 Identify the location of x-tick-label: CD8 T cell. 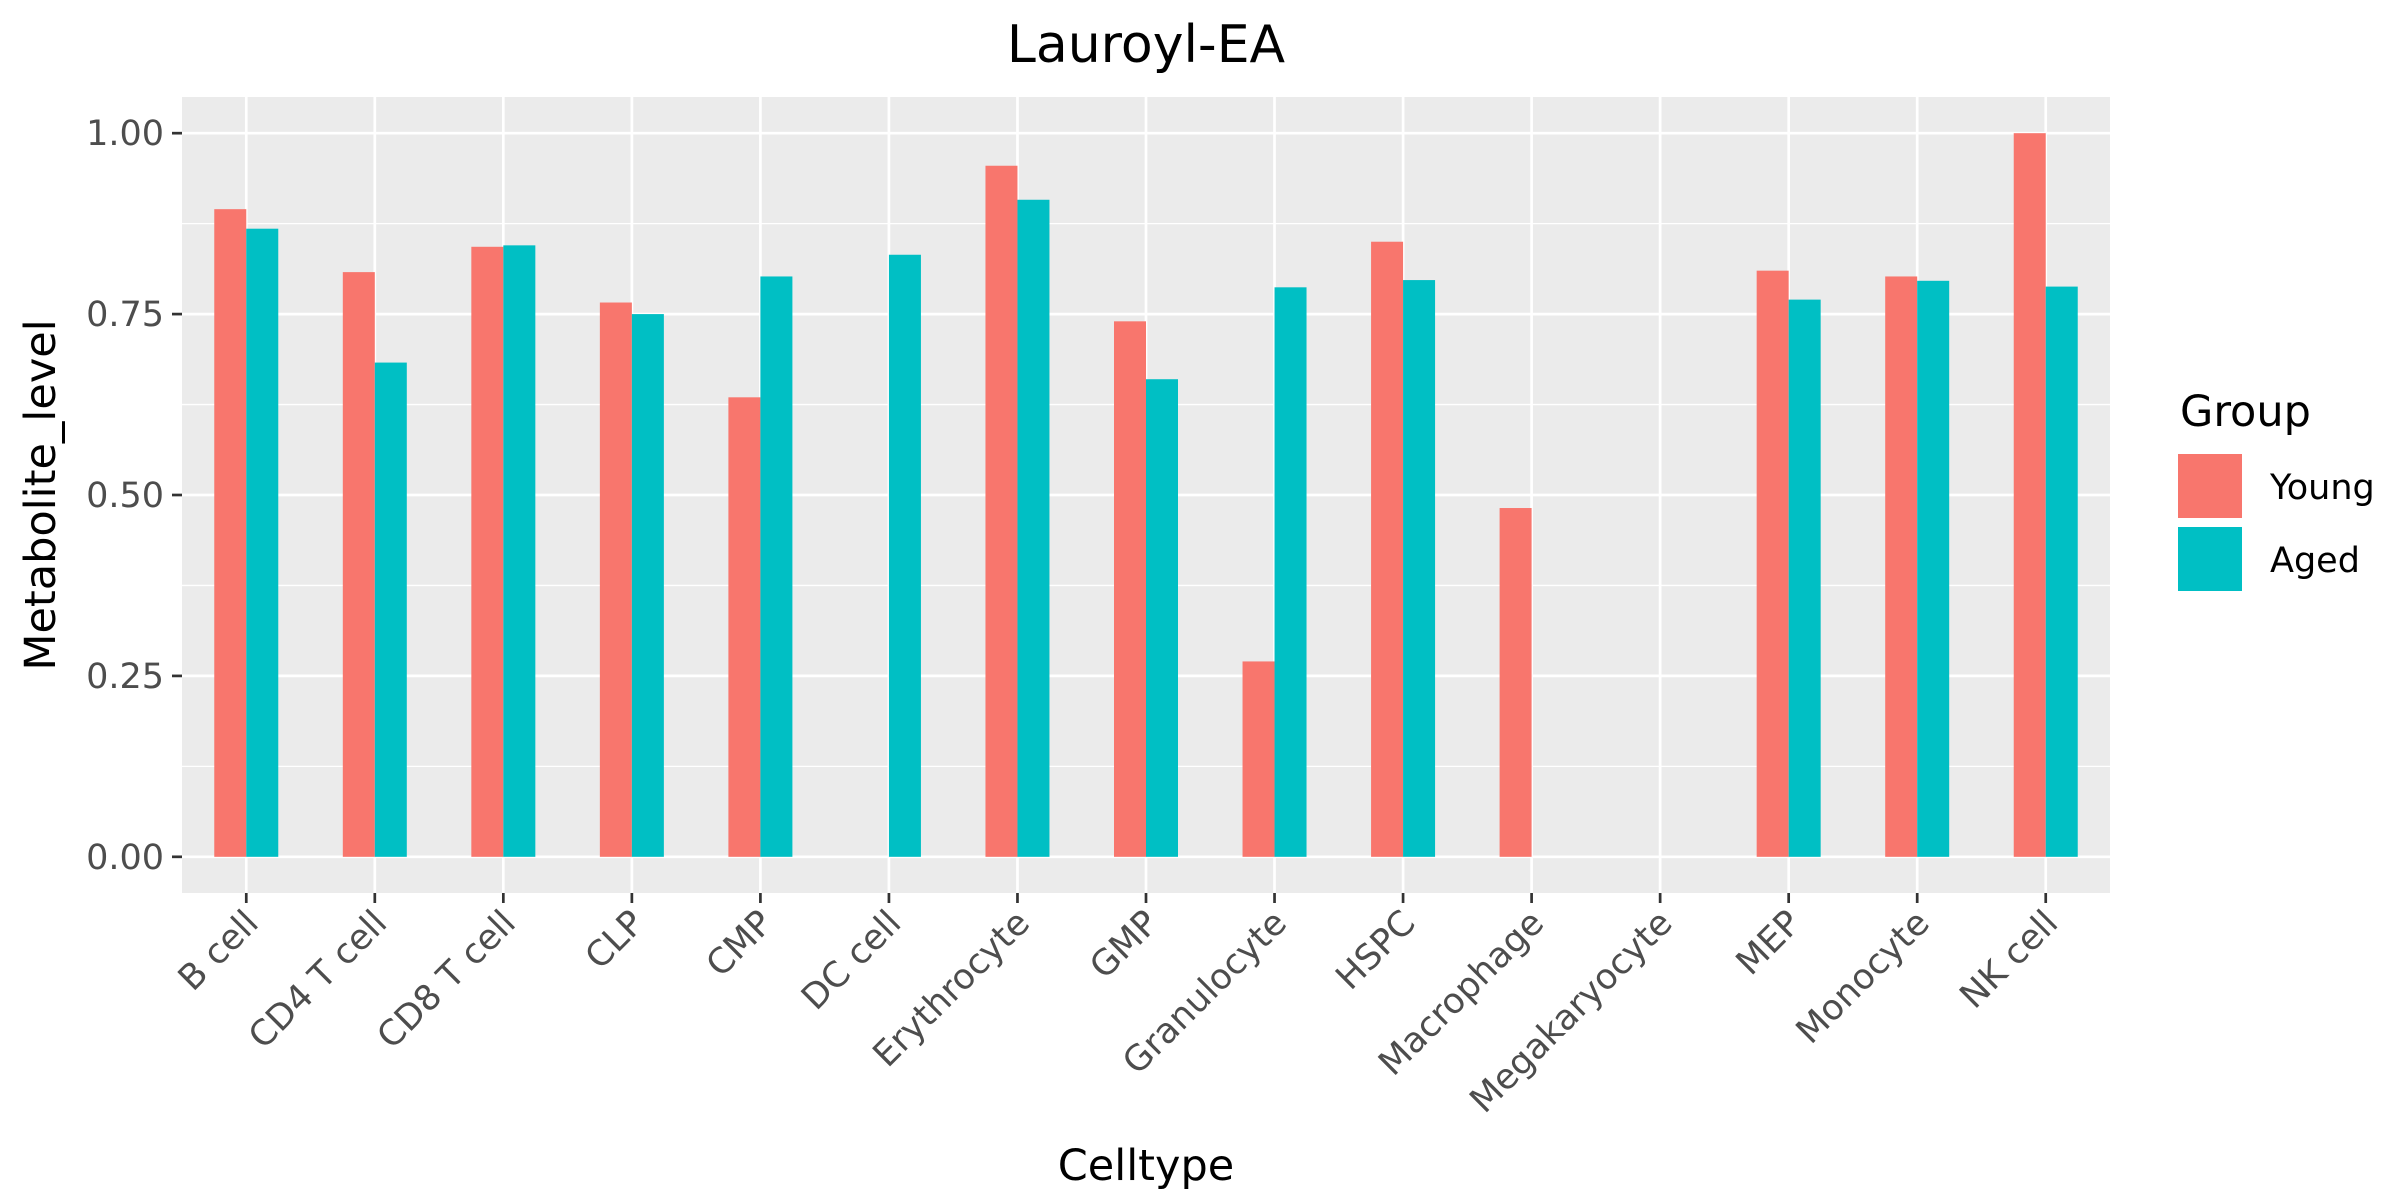
(447, 980).